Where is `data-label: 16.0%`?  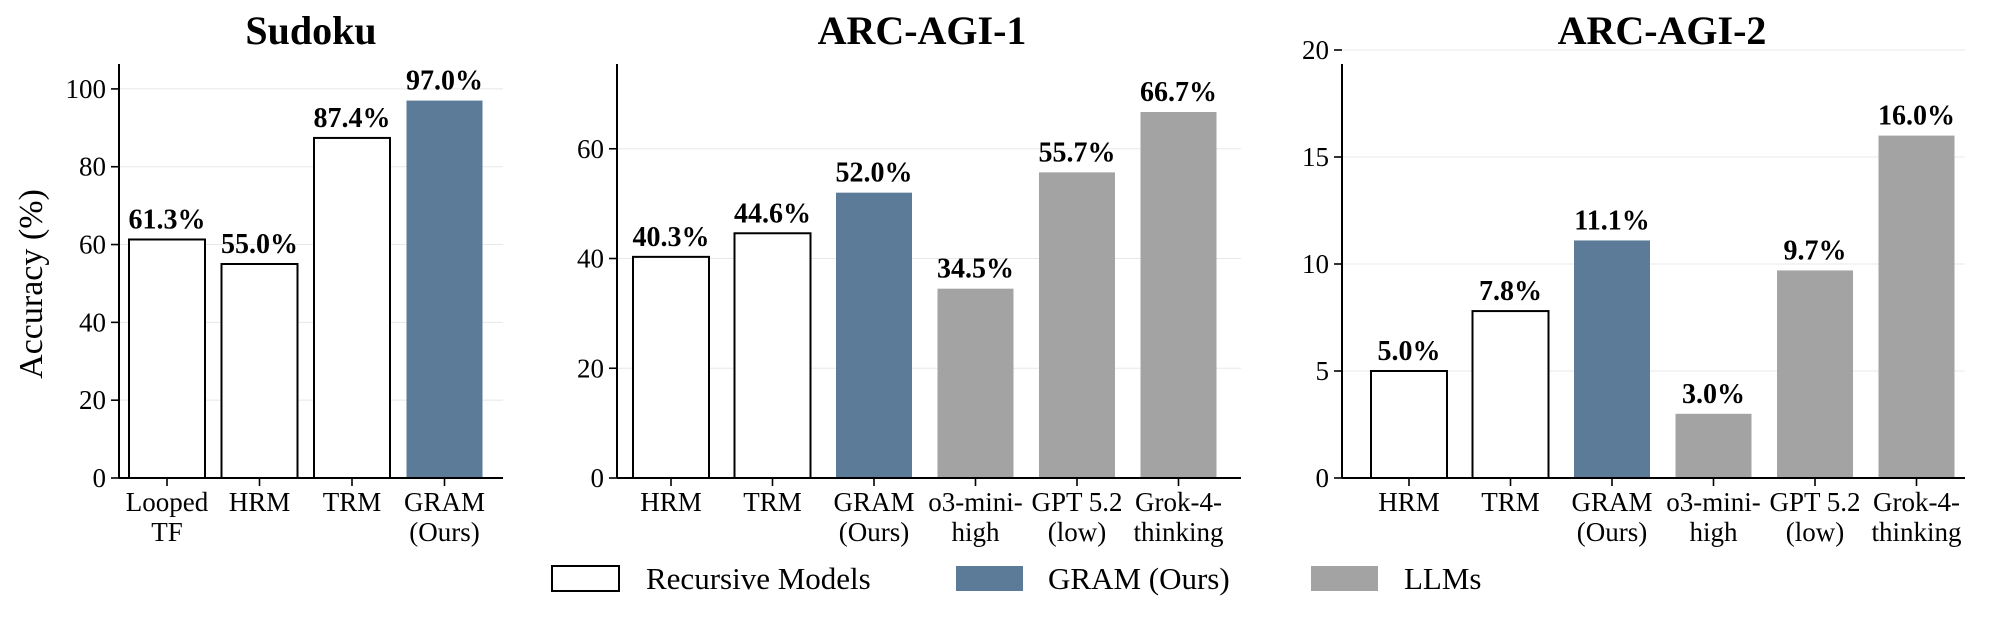 data-label: 16.0% is located at coordinates (1916, 116).